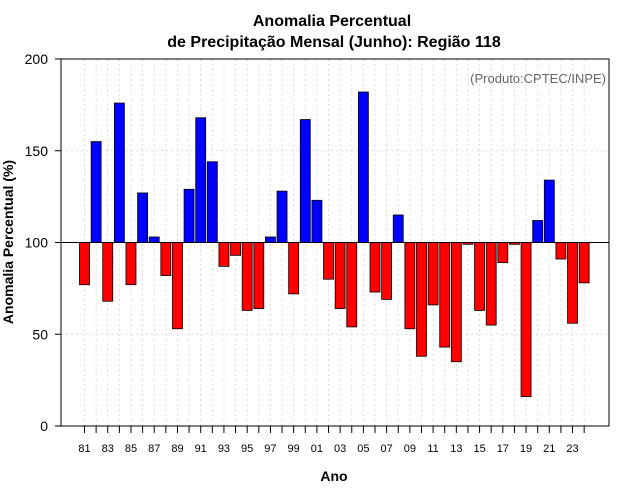 The image size is (640, 500). What do you see at coordinates (479, 449) in the screenshot?
I see `x-tick-label: 15` at bounding box center [479, 449].